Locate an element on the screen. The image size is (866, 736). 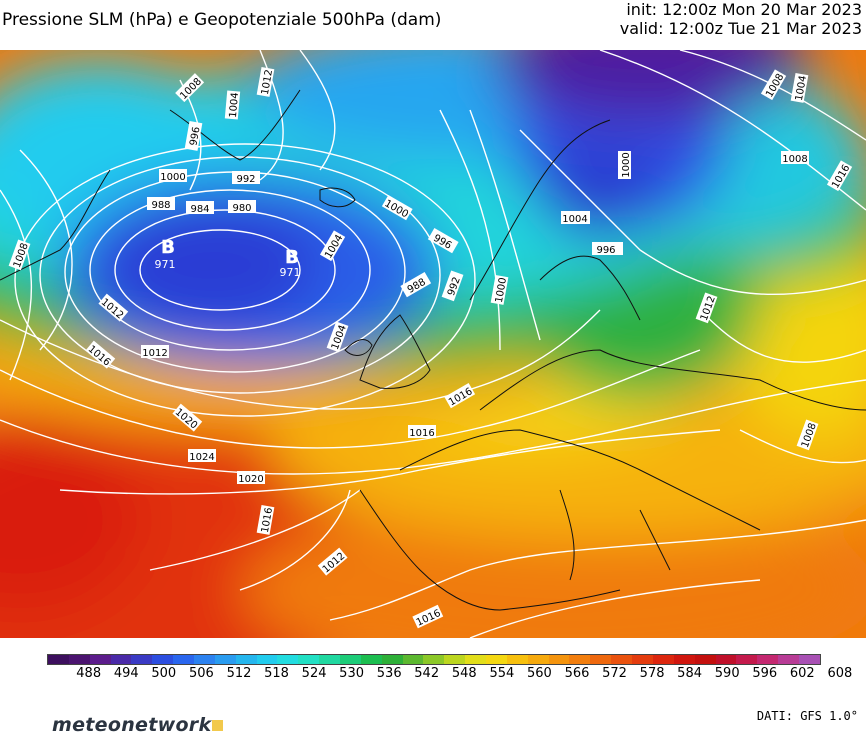
svg-text: 1020 is located at coordinates (250, 479).